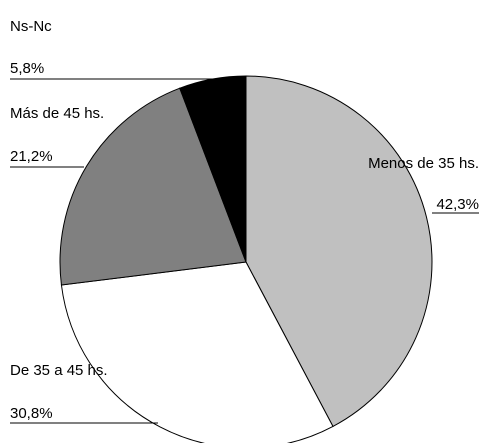 The width and height of the screenshot is (479, 443). What do you see at coordinates (457, 204) in the screenshot?
I see `slice-value-menos-de-35: 42,3%` at bounding box center [457, 204].